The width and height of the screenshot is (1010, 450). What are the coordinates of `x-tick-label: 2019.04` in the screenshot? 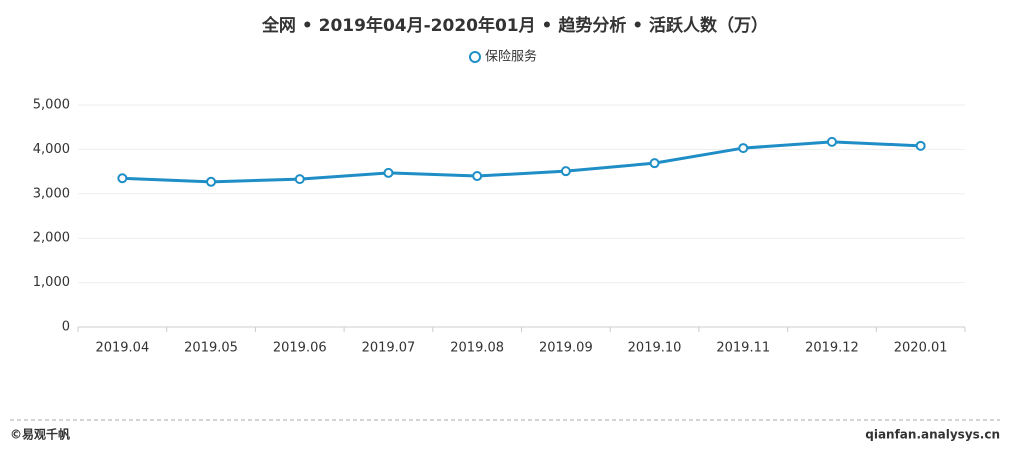 It's located at (122, 348).